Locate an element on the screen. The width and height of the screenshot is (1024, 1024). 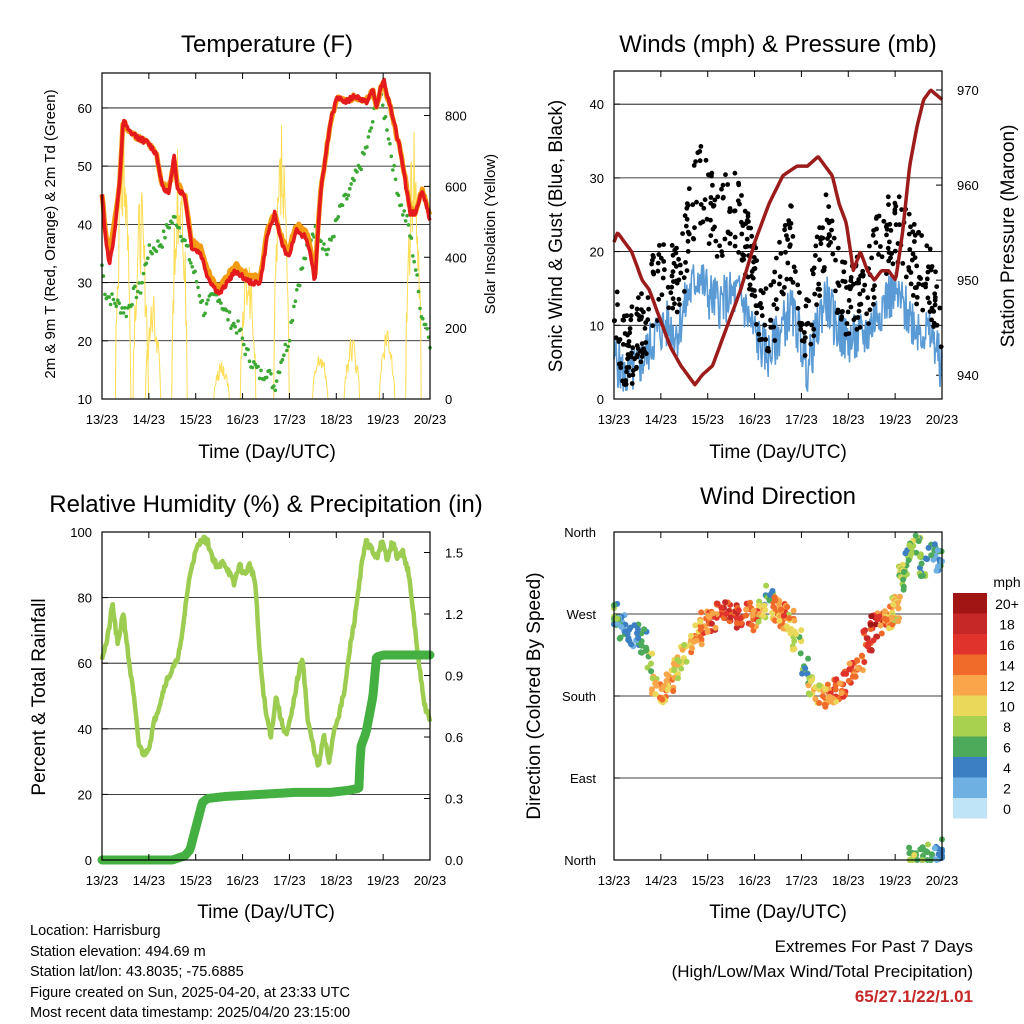
x-tick-label: 17/23 is located at coordinates (801, 419).